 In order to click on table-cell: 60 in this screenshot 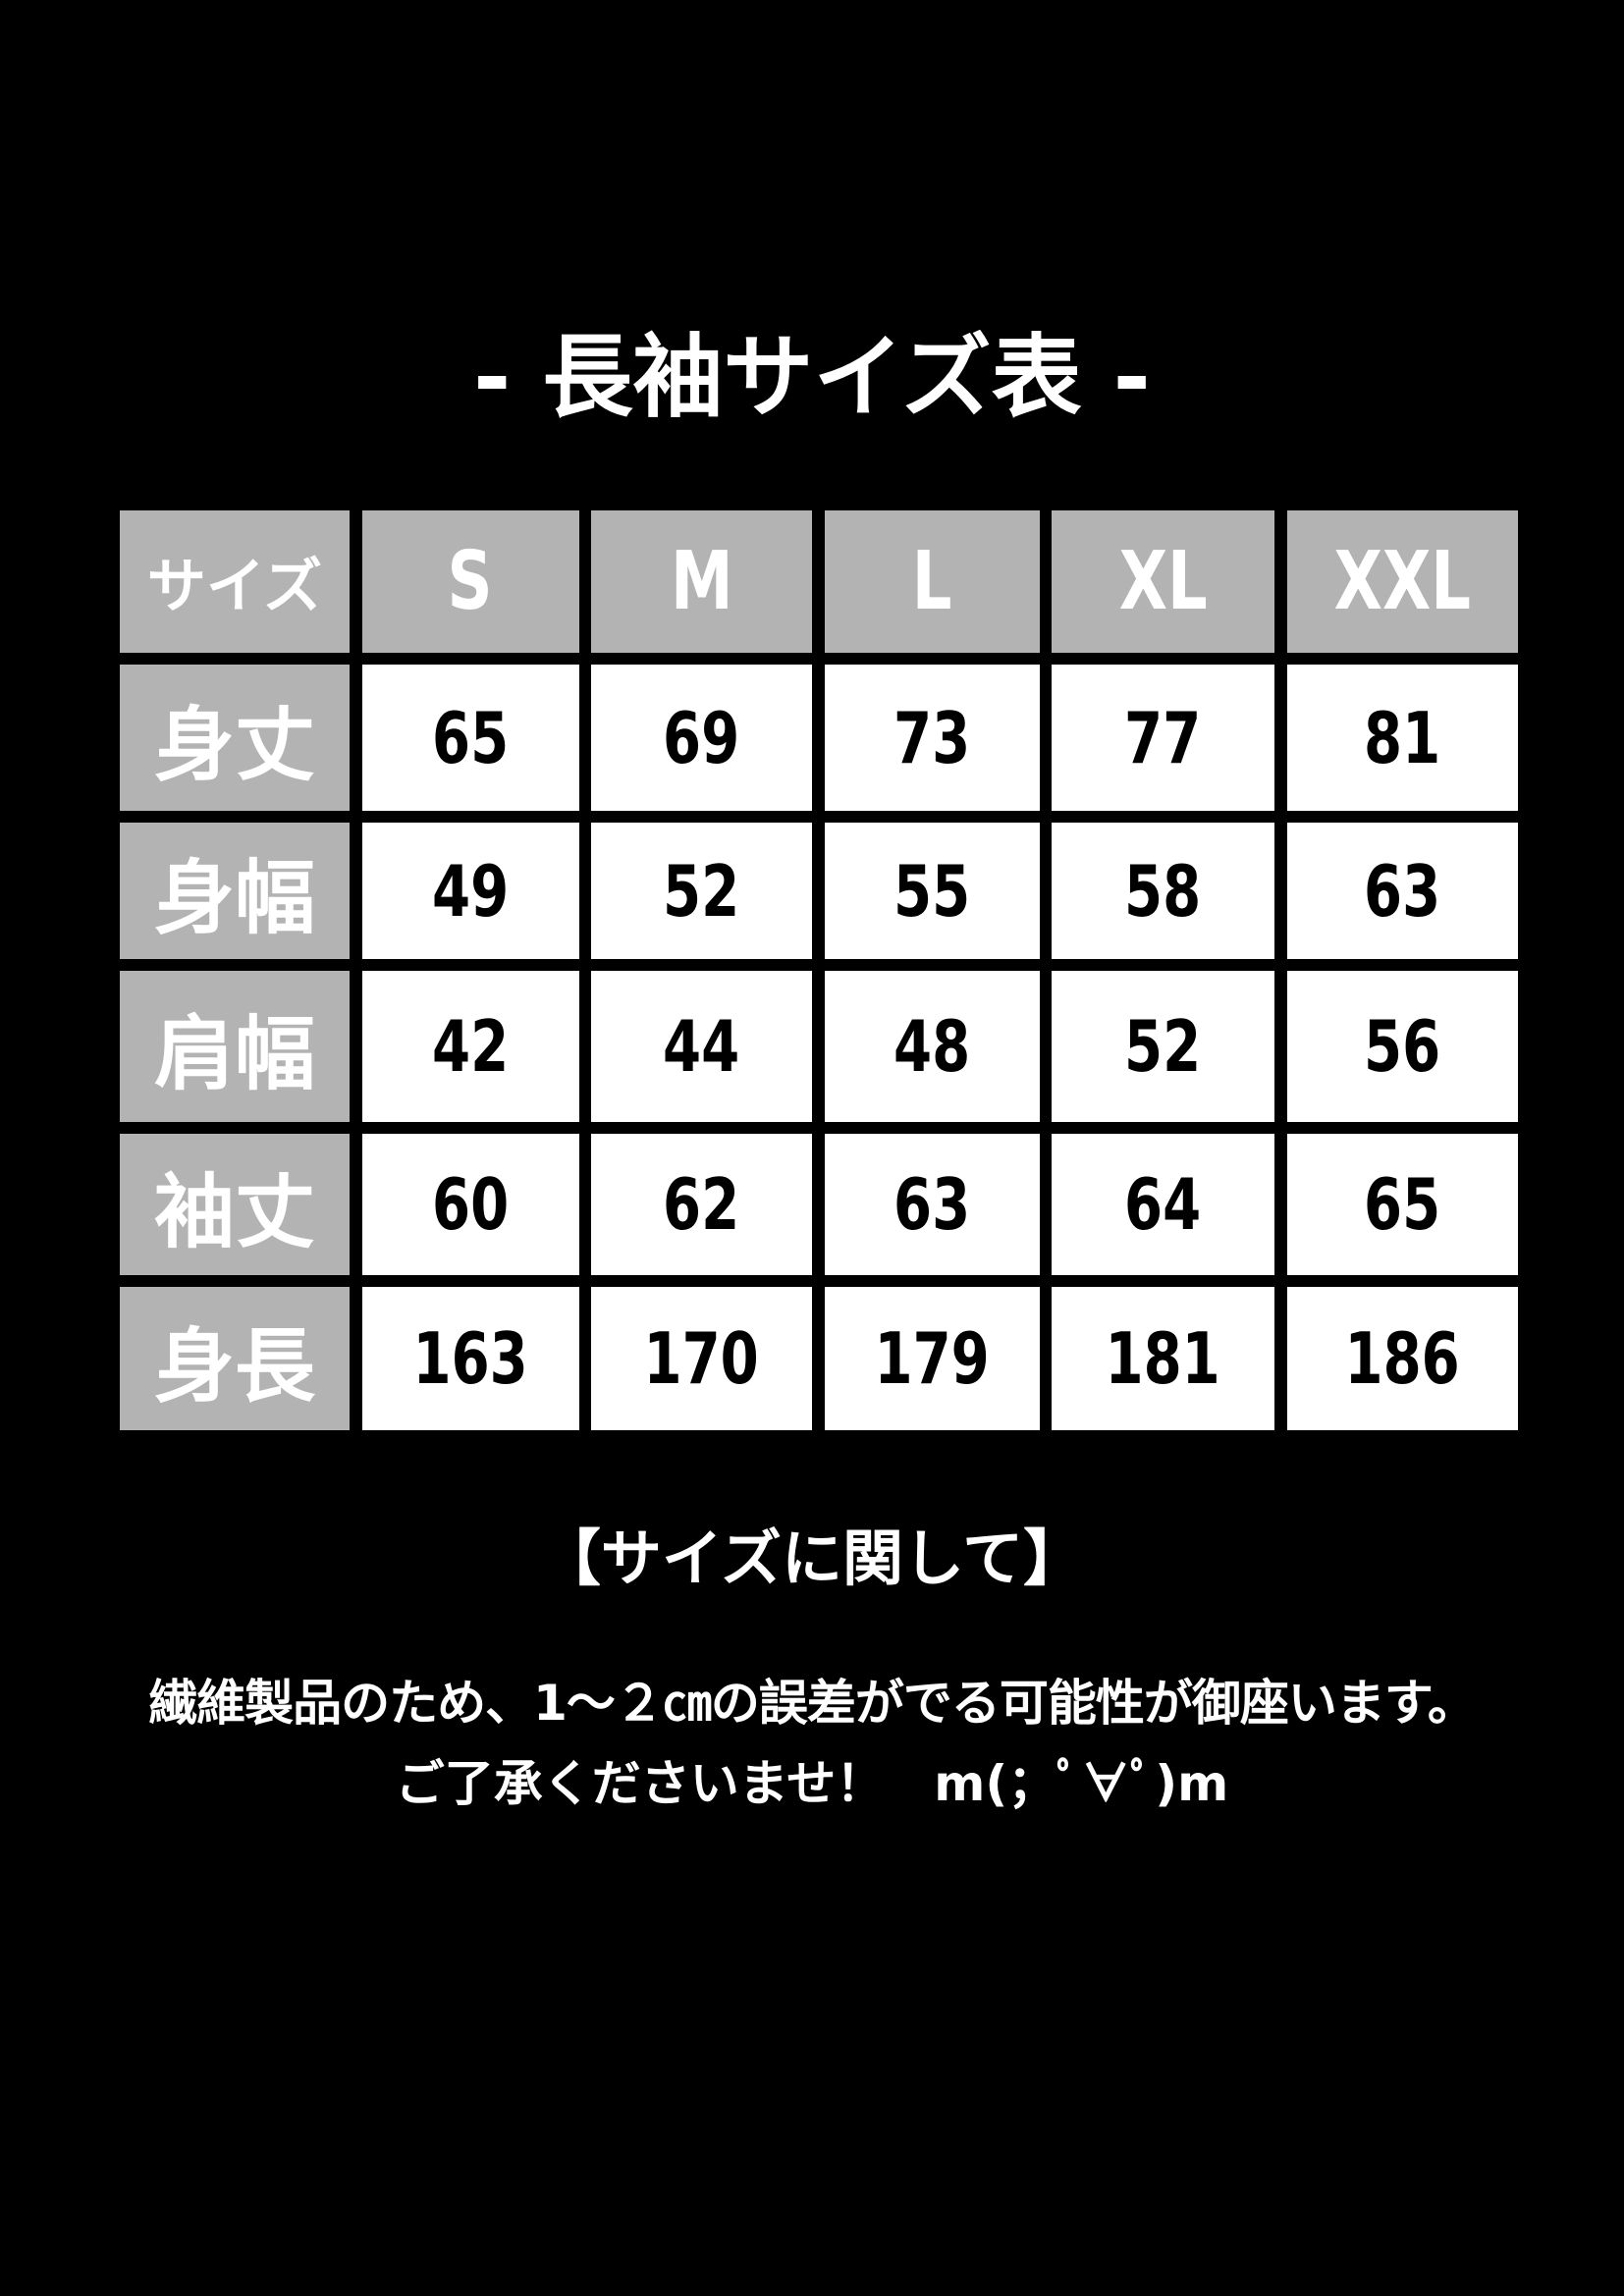, I will do `click(470, 1204)`.